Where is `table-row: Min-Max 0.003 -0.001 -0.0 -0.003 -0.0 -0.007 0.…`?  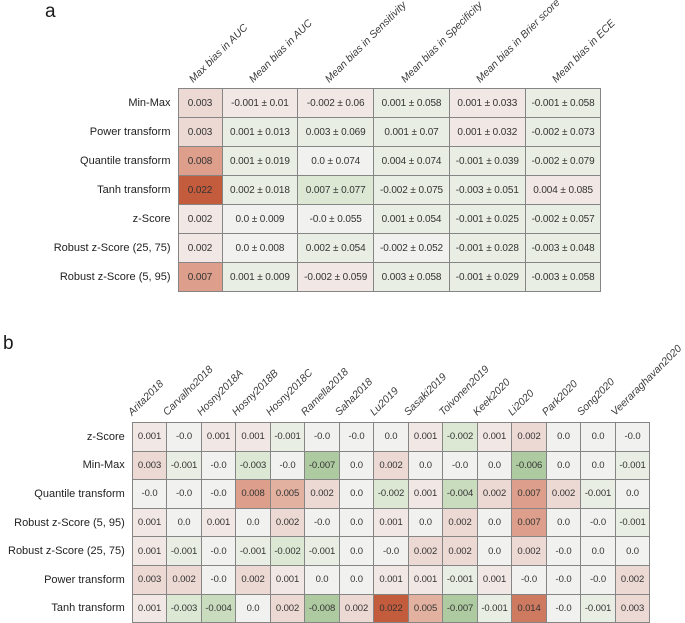 table-row: Min-Max 0.003 -0.001 -0.0 -0.003 -0.0 -0.007 0.… is located at coordinates (329, 465).